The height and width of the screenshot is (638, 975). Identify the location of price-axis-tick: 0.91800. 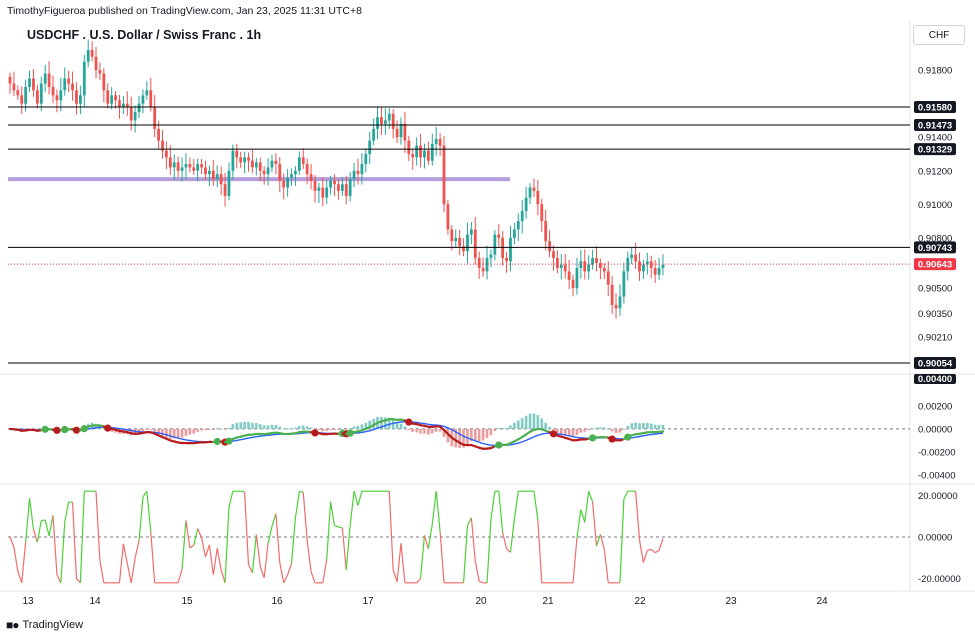
(935, 71).